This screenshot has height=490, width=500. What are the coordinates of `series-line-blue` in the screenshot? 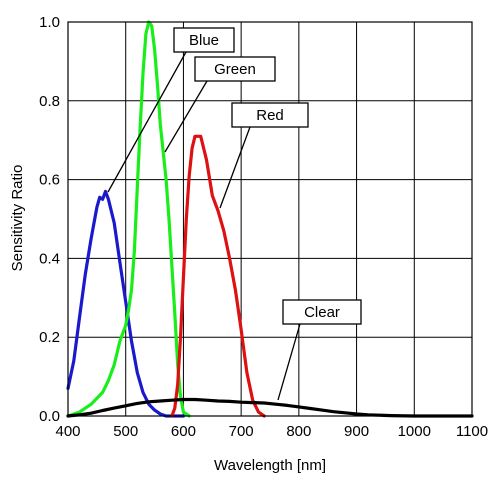 It's located at (125, 303).